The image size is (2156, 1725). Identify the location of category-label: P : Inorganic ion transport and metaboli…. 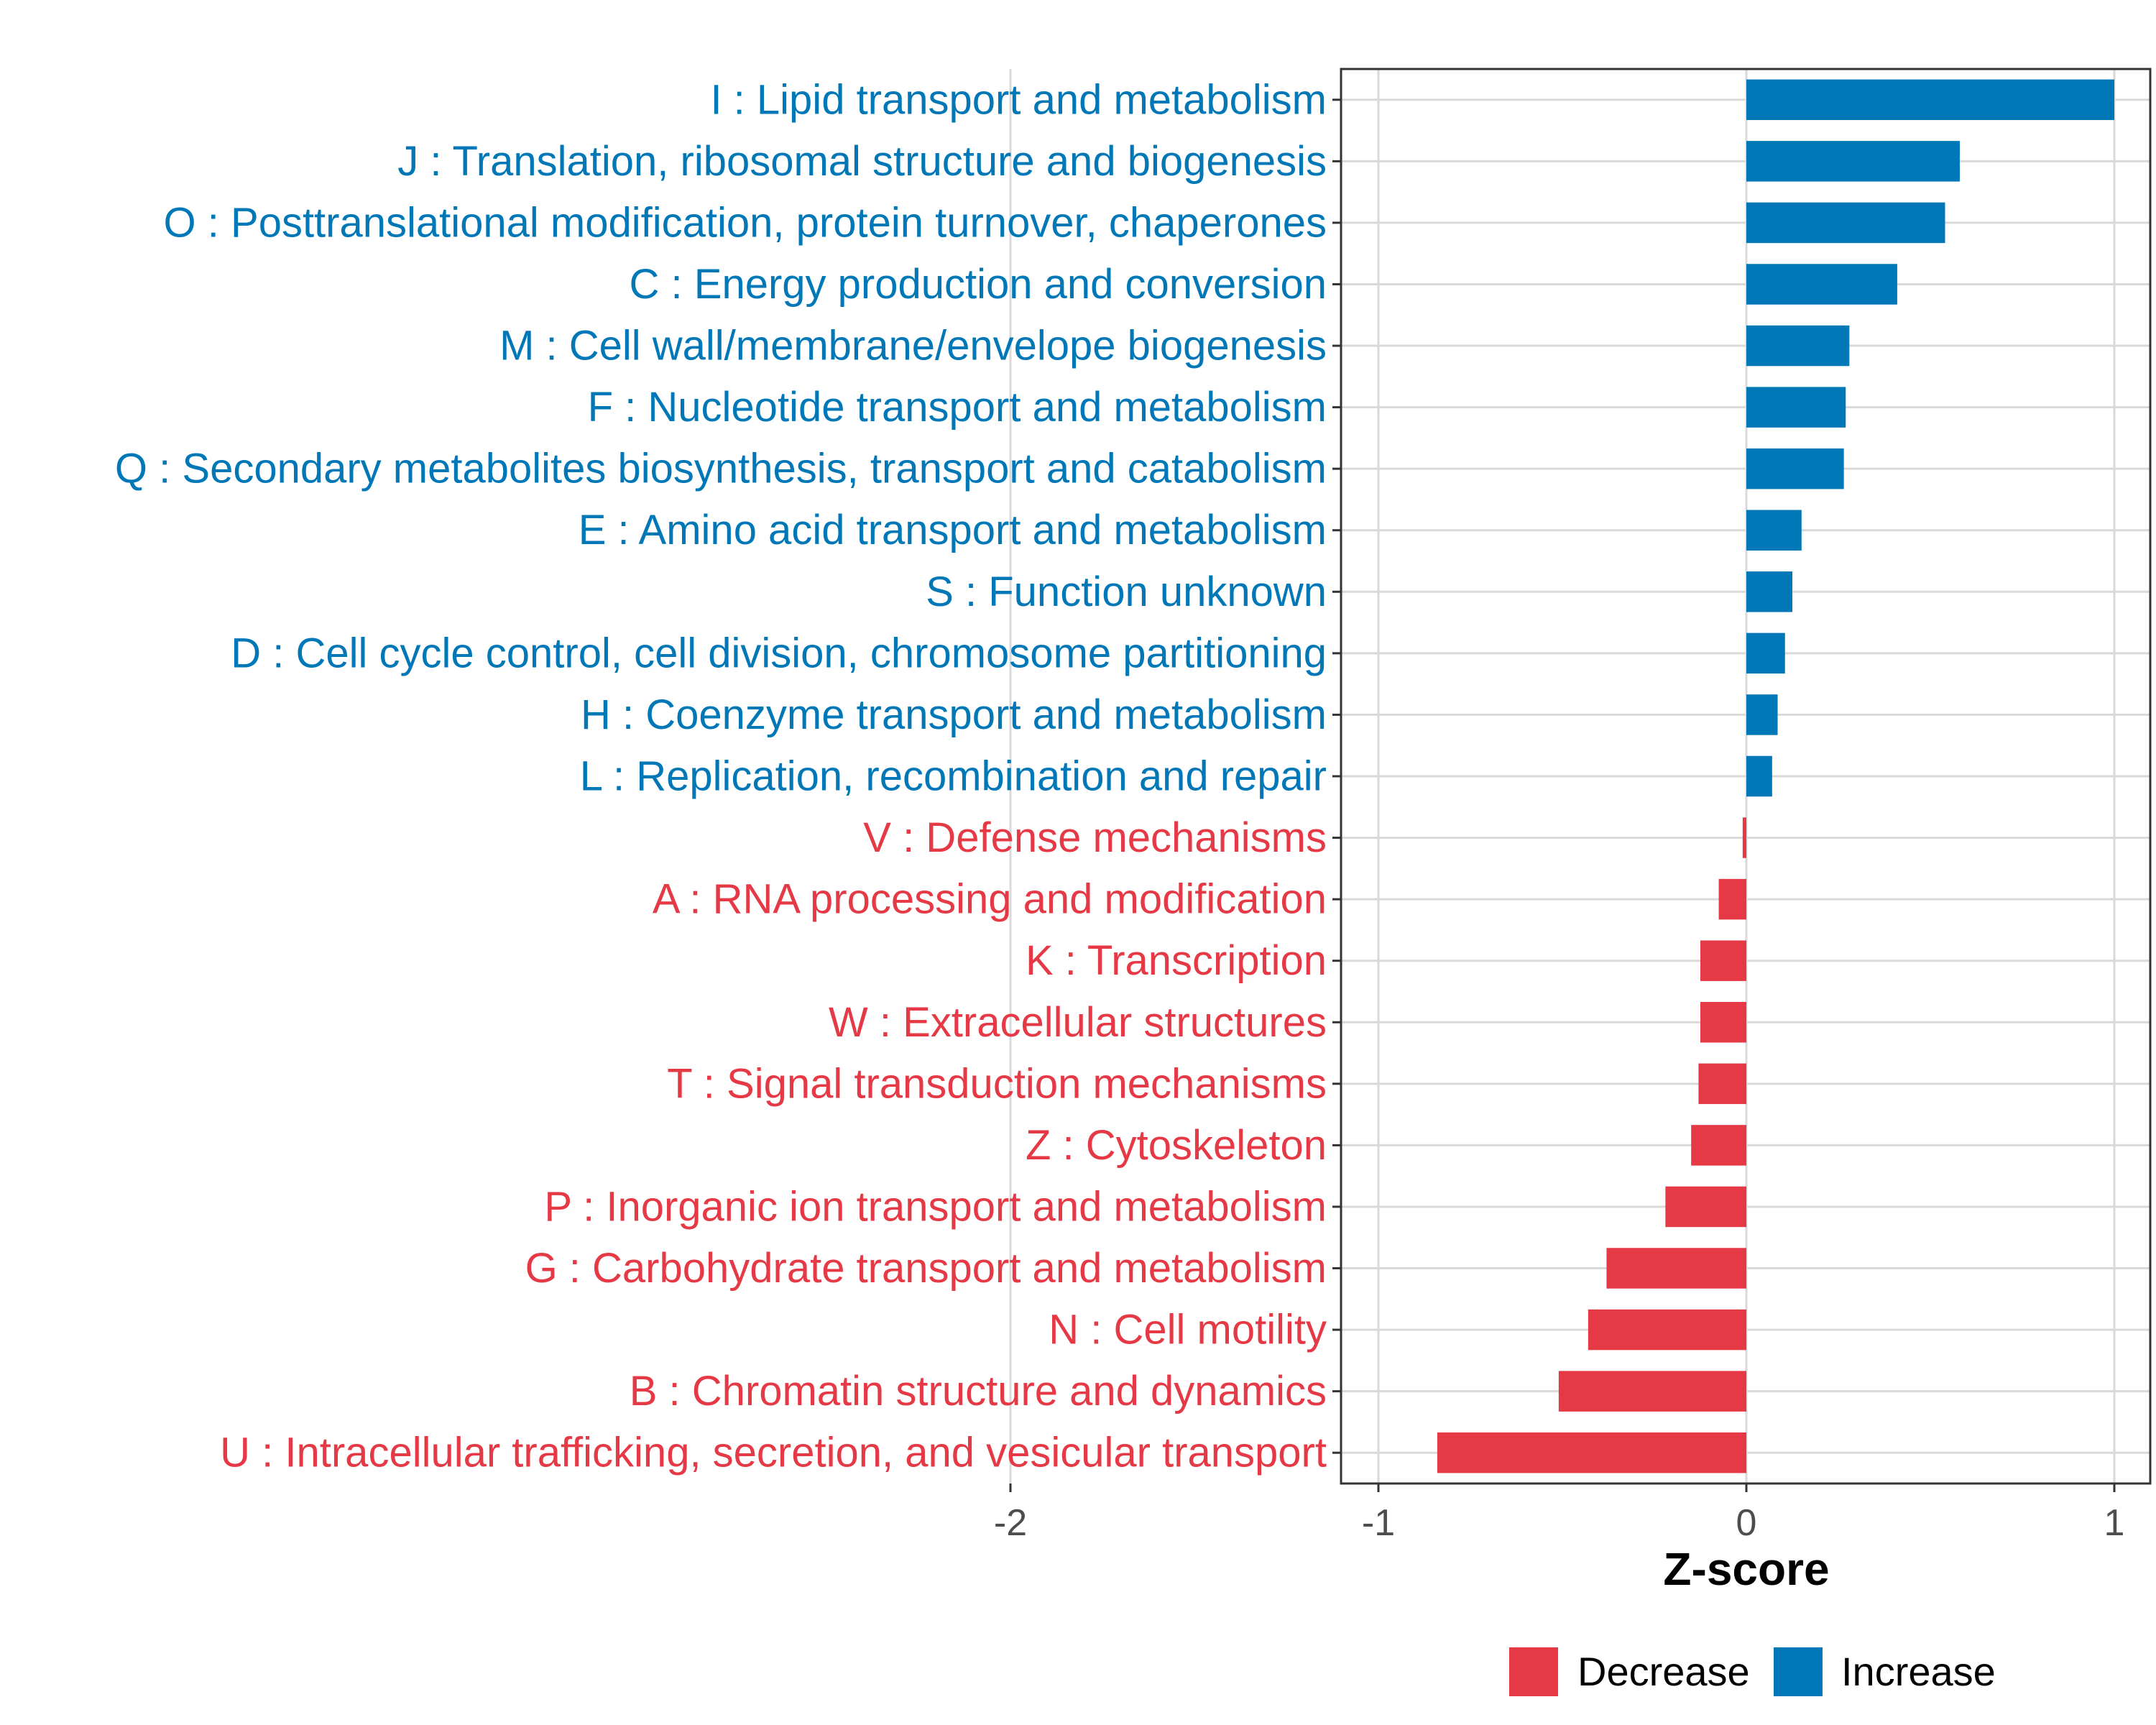
(935, 1206).